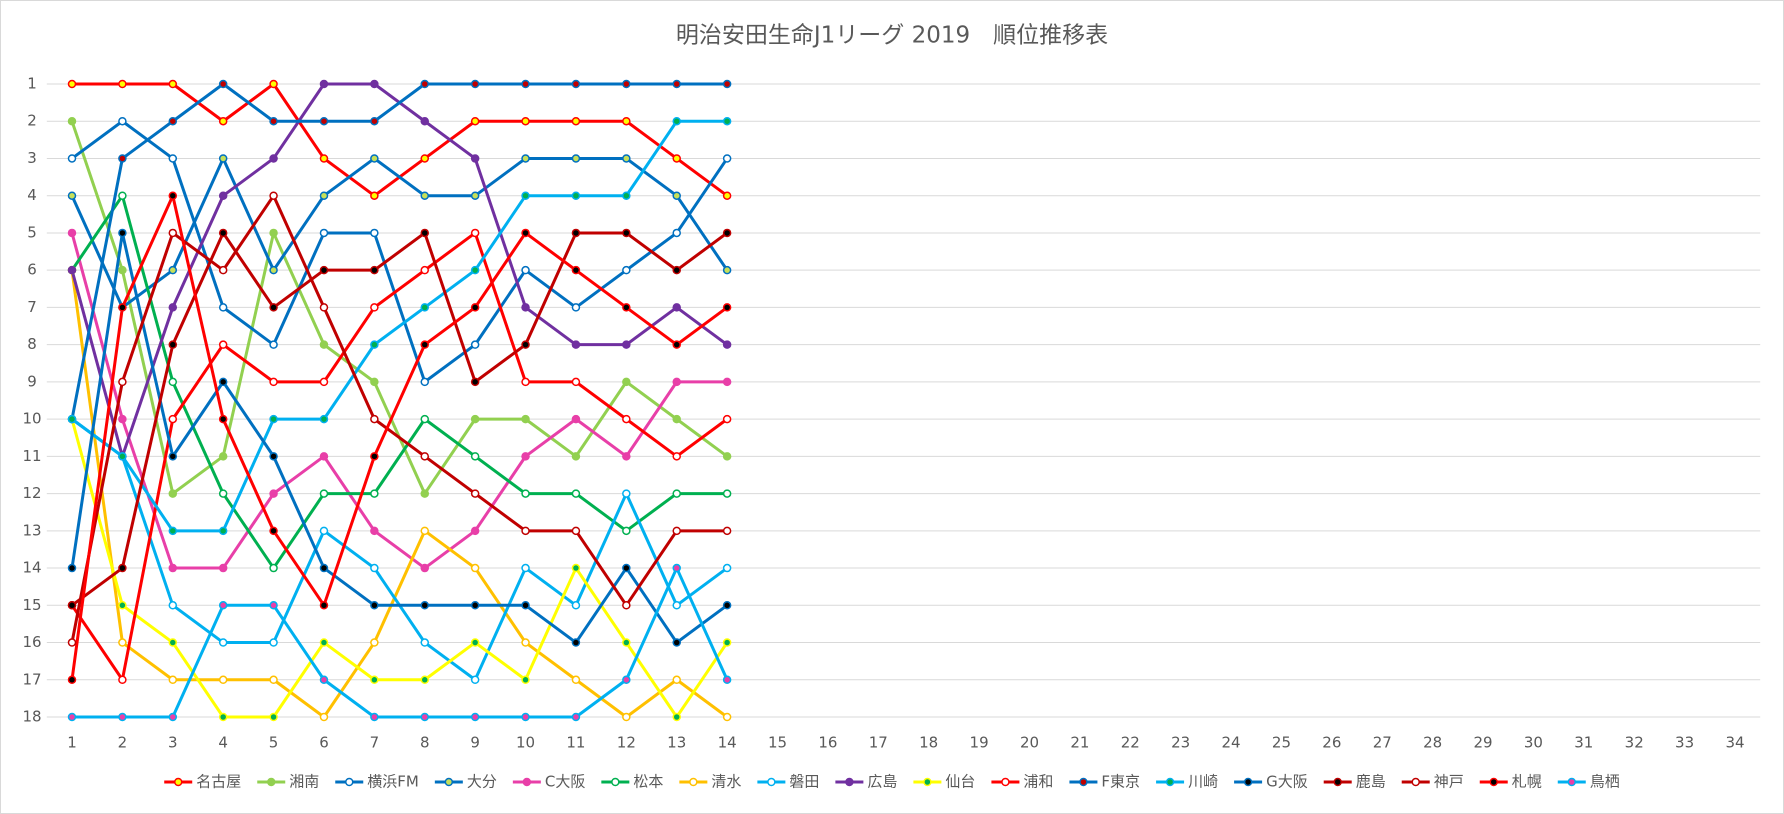  I want to click on legend-label: 名古屋, so click(218, 782).